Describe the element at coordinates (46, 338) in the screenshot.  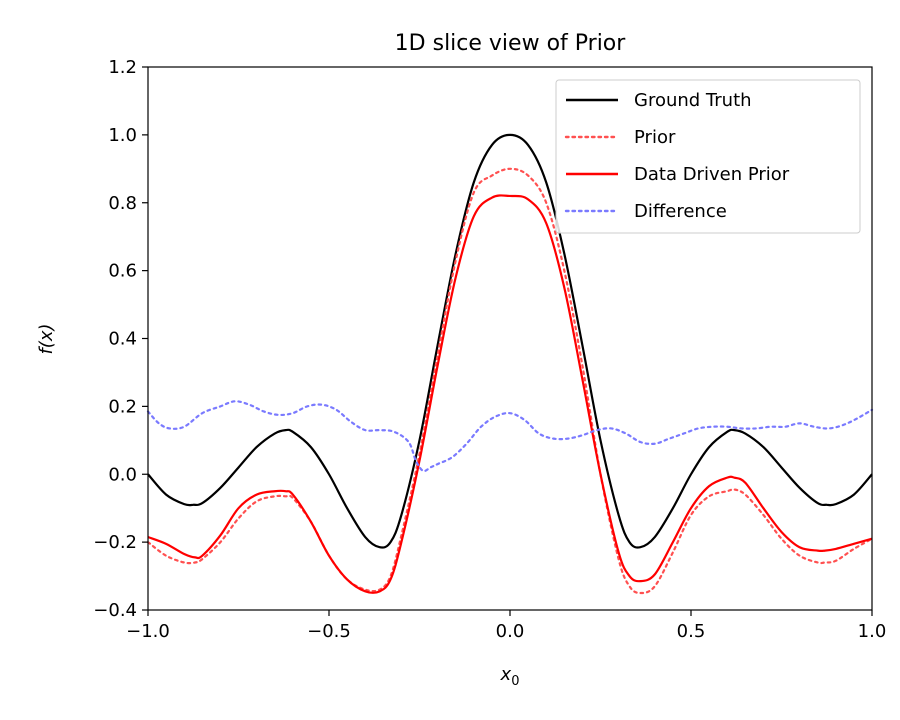
I see `y-axis-label: f(x)` at that location.